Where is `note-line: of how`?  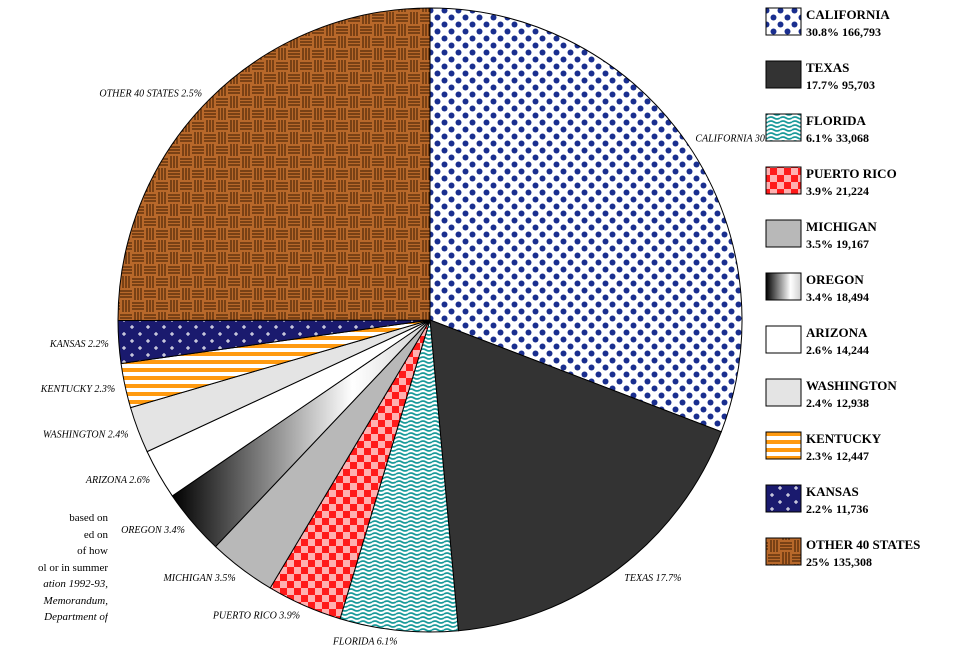
note-line: of how is located at coordinates (54, 551).